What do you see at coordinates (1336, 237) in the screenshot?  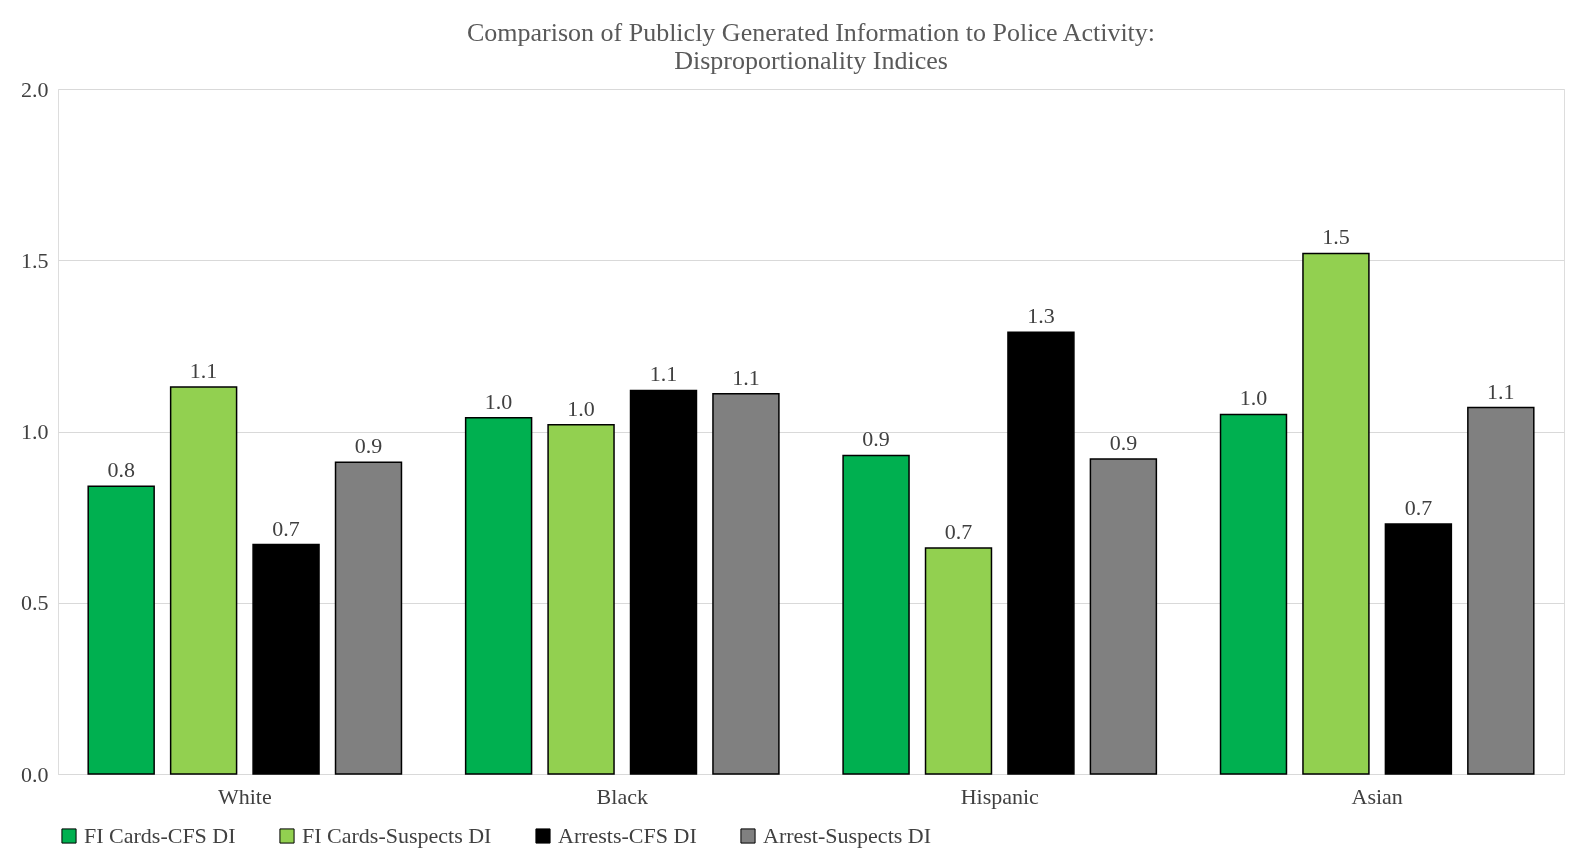 I see `data-label: 1.5` at bounding box center [1336, 237].